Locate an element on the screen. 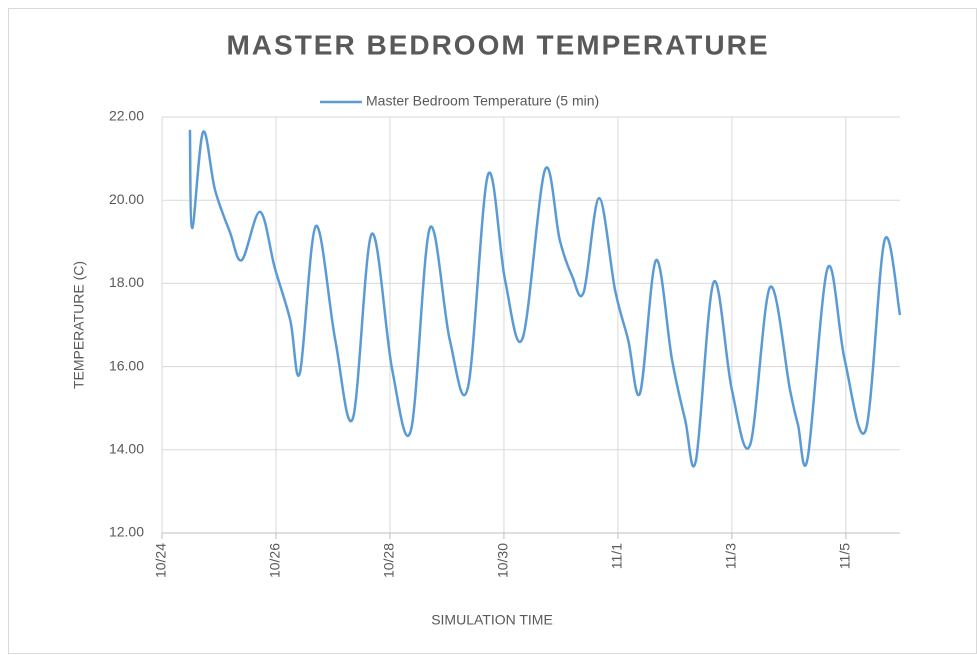 This screenshot has height=655, width=977. y-tick-label: 20.00 is located at coordinates (126, 199).